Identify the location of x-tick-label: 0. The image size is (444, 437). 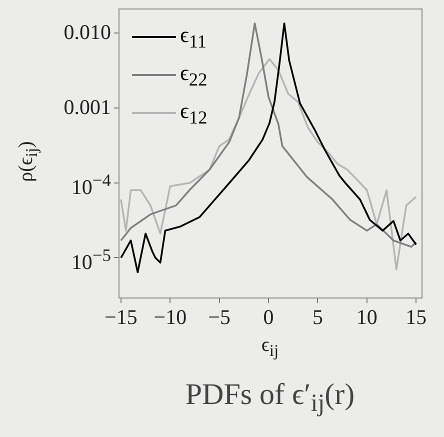
(268, 317).